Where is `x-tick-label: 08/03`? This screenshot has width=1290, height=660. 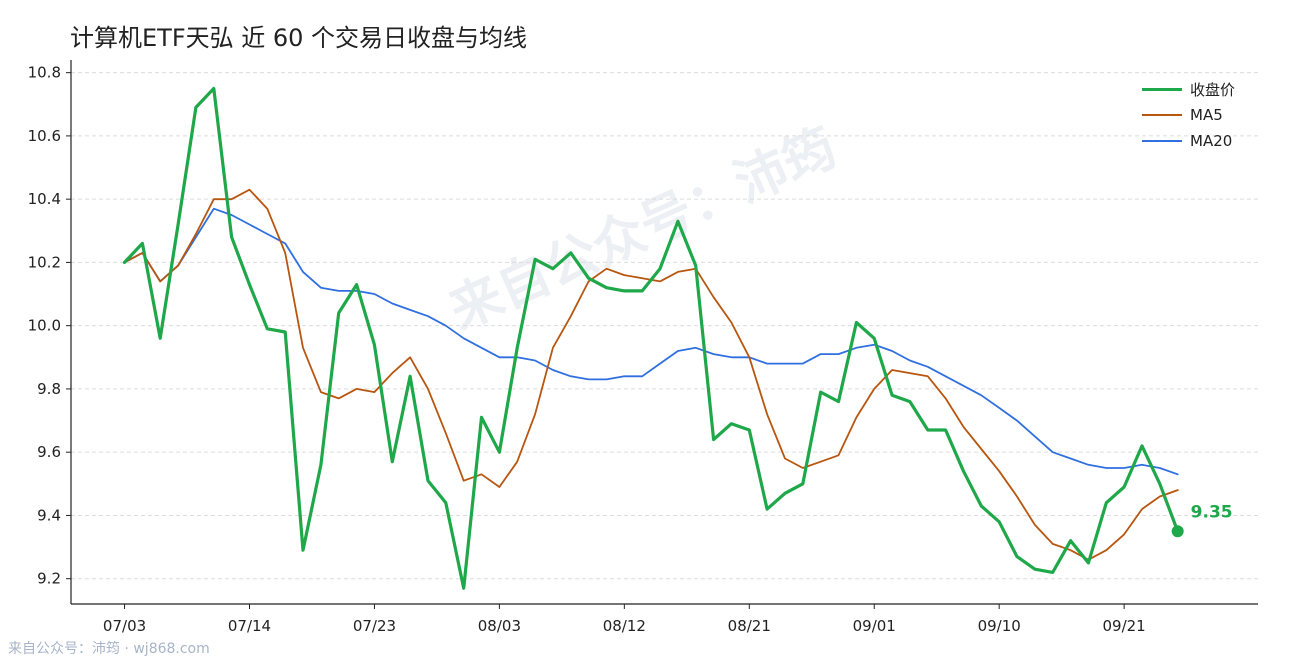
x-tick-label: 08/03 is located at coordinates (499, 626).